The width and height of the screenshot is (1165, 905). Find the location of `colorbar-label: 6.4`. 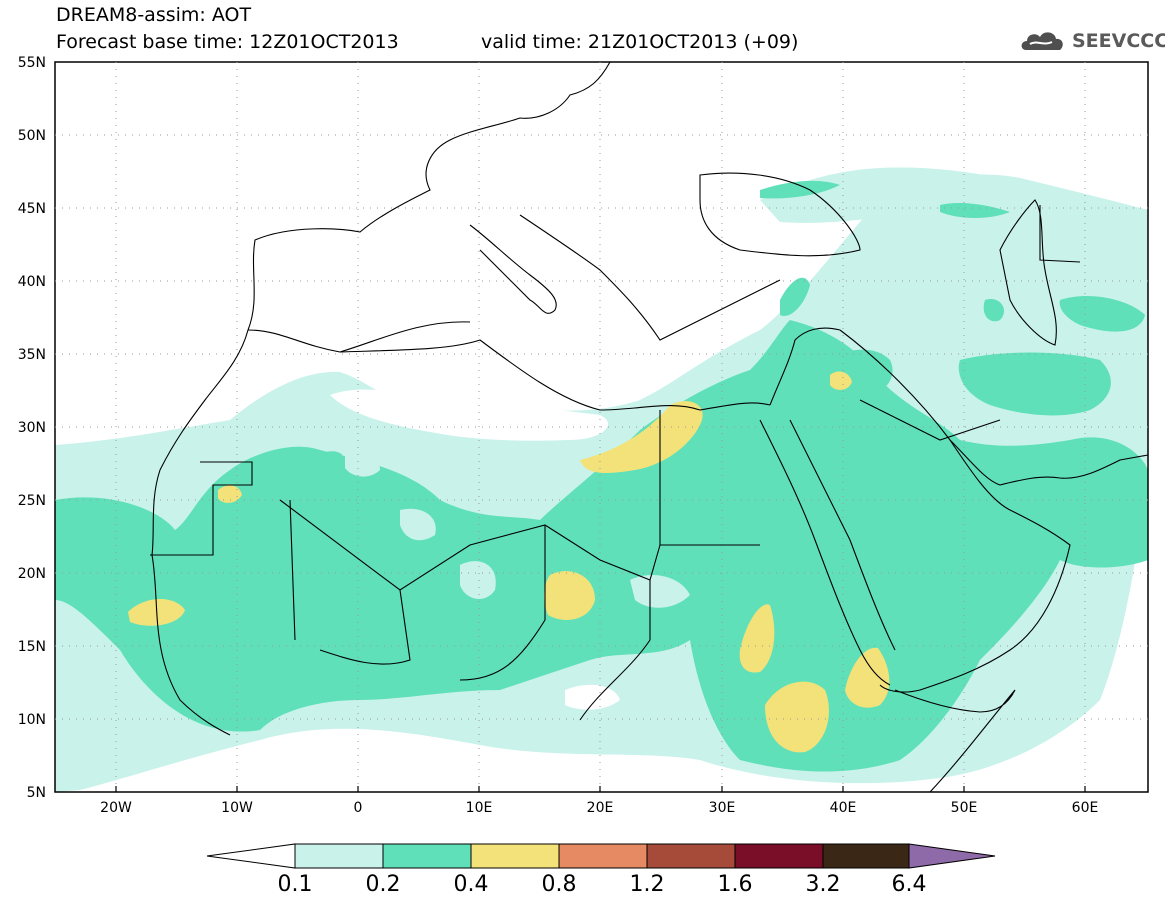

colorbar-label: 6.4 is located at coordinates (909, 884).